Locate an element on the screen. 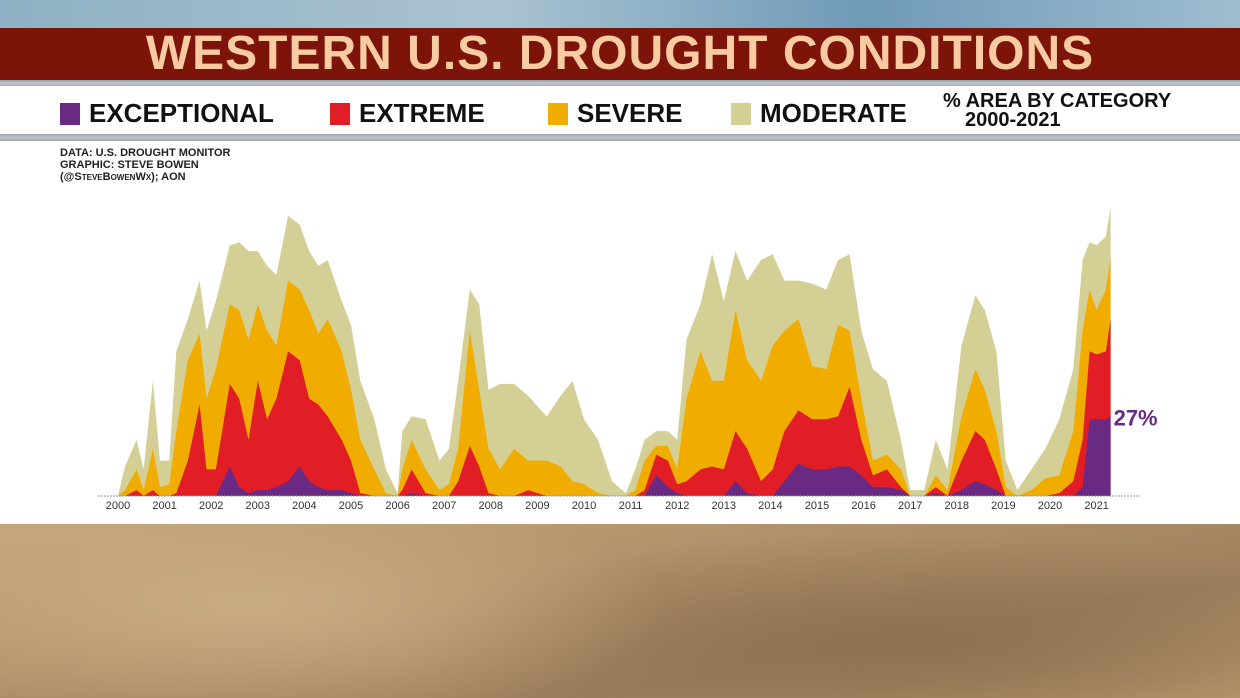 This screenshot has width=1240, height=698. x-tick-label: 2020 is located at coordinates (1050, 506).